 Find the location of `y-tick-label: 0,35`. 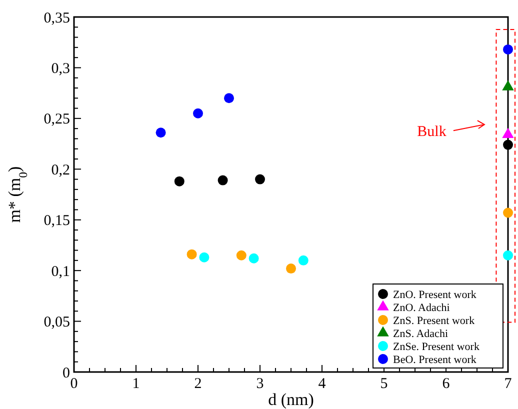

y-tick-label: 0,35 is located at coordinates (57, 18).